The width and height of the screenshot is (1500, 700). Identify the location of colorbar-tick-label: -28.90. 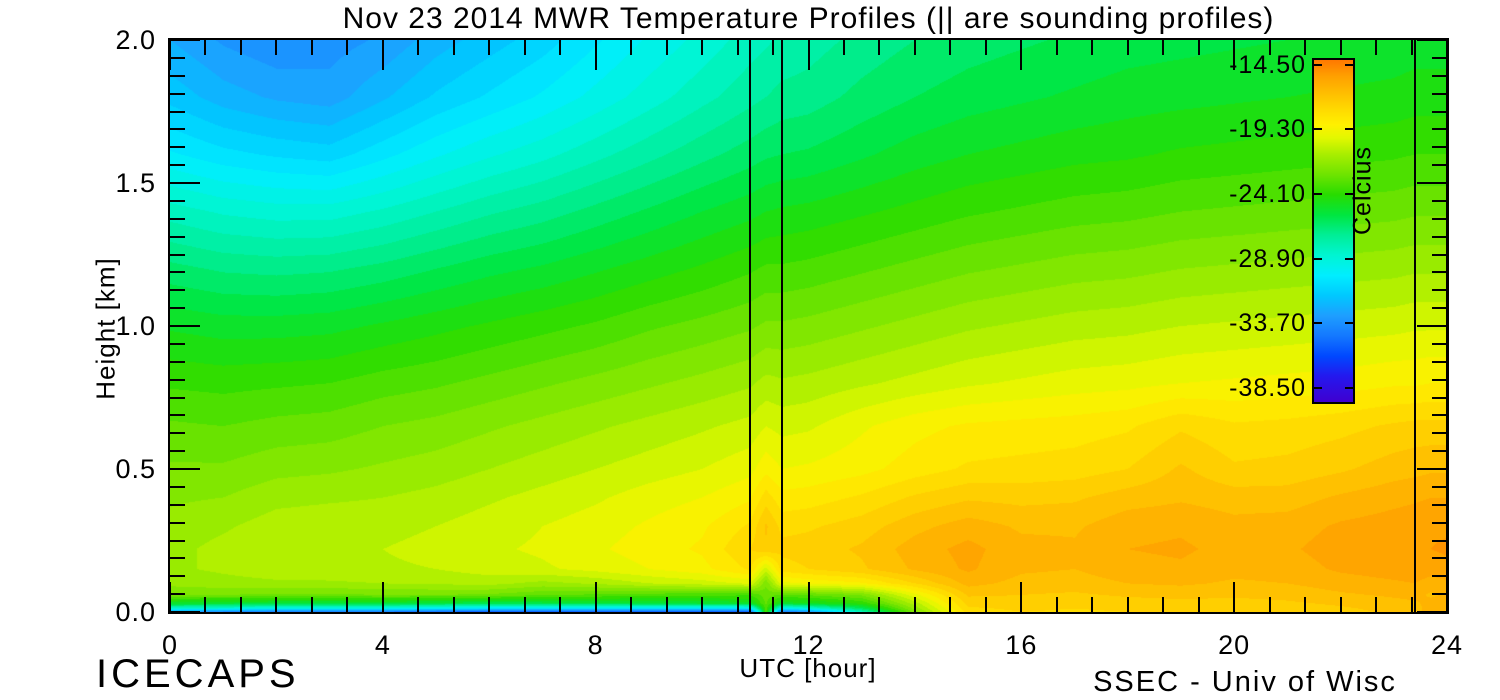
(1267, 258).